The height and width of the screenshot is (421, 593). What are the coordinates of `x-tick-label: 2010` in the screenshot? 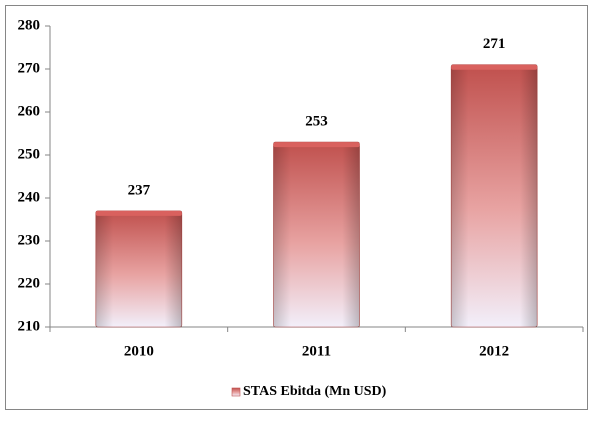 It's located at (139, 351).